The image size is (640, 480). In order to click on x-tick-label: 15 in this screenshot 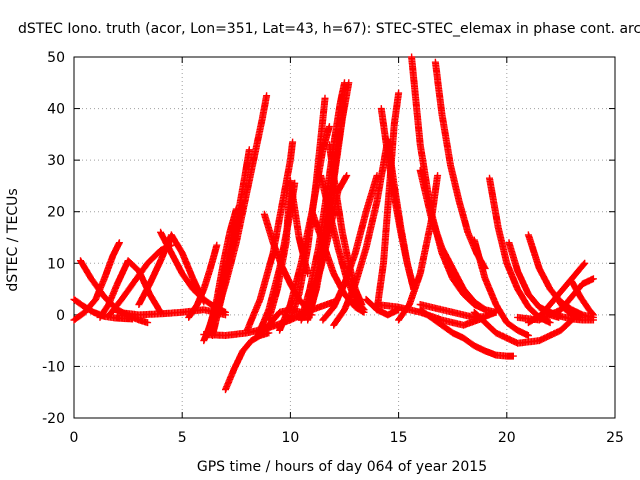, I will do `click(399, 438)`.